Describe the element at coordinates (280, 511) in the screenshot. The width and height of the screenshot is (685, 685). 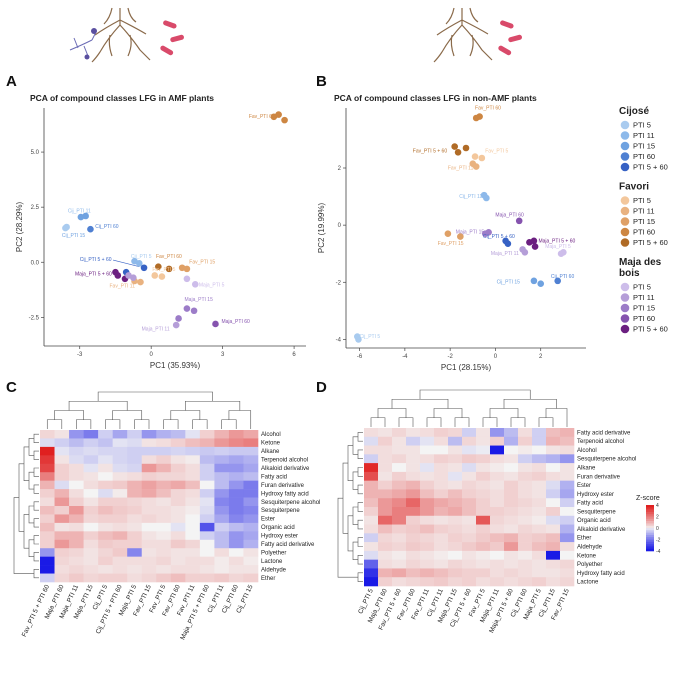
I see `heatmap-row-label: Sesquiterpene` at that location.